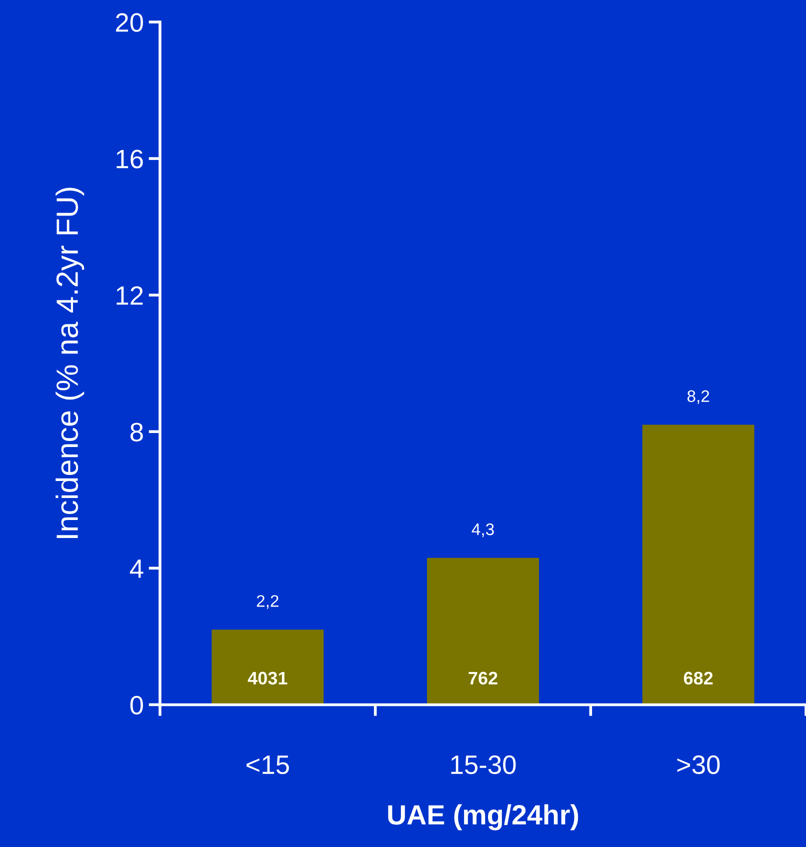 The image size is (806, 847). Describe the element at coordinates (136, 432) in the screenshot. I see `y-tick-label: 8` at that location.